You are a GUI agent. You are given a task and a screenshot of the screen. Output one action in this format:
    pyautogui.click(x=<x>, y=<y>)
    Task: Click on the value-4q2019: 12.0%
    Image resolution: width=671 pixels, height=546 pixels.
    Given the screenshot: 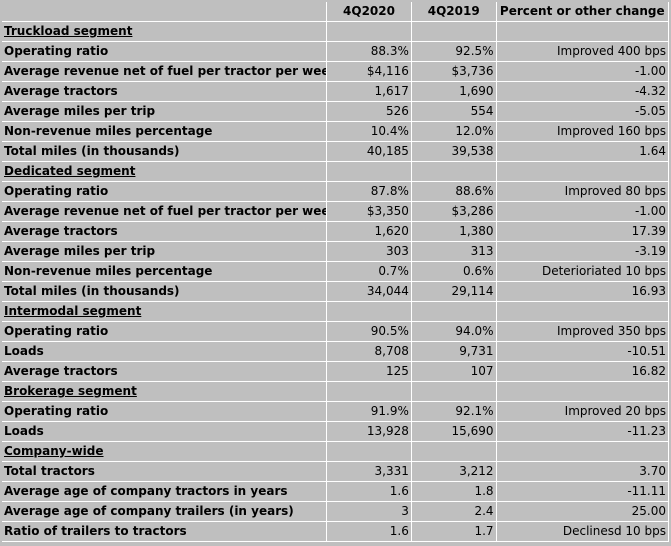 What is the action you would take?
    pyautogui.click(x=454, y=131)
    